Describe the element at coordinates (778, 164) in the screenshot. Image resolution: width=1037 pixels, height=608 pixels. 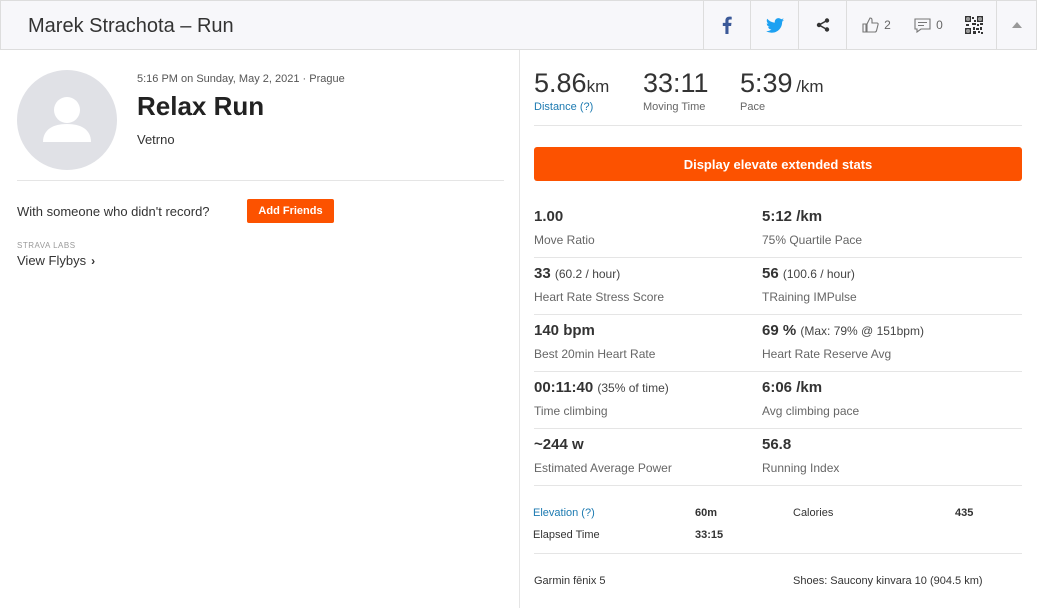
I see `elevate-extended-stats-button: Display elevate extended stats` at that location.